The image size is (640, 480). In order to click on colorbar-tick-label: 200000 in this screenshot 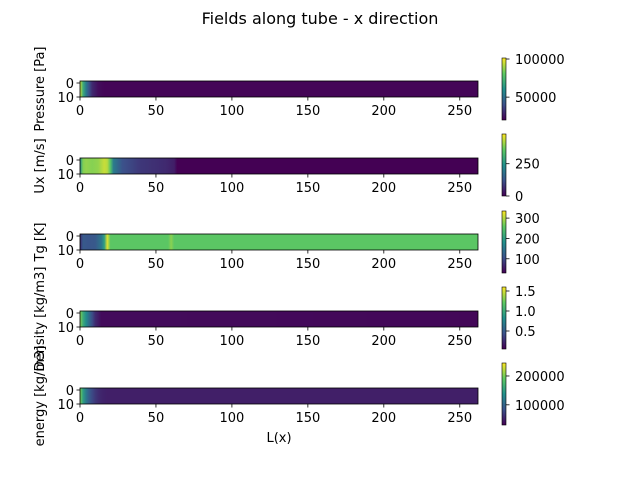, I will do `click(540, 377)`.